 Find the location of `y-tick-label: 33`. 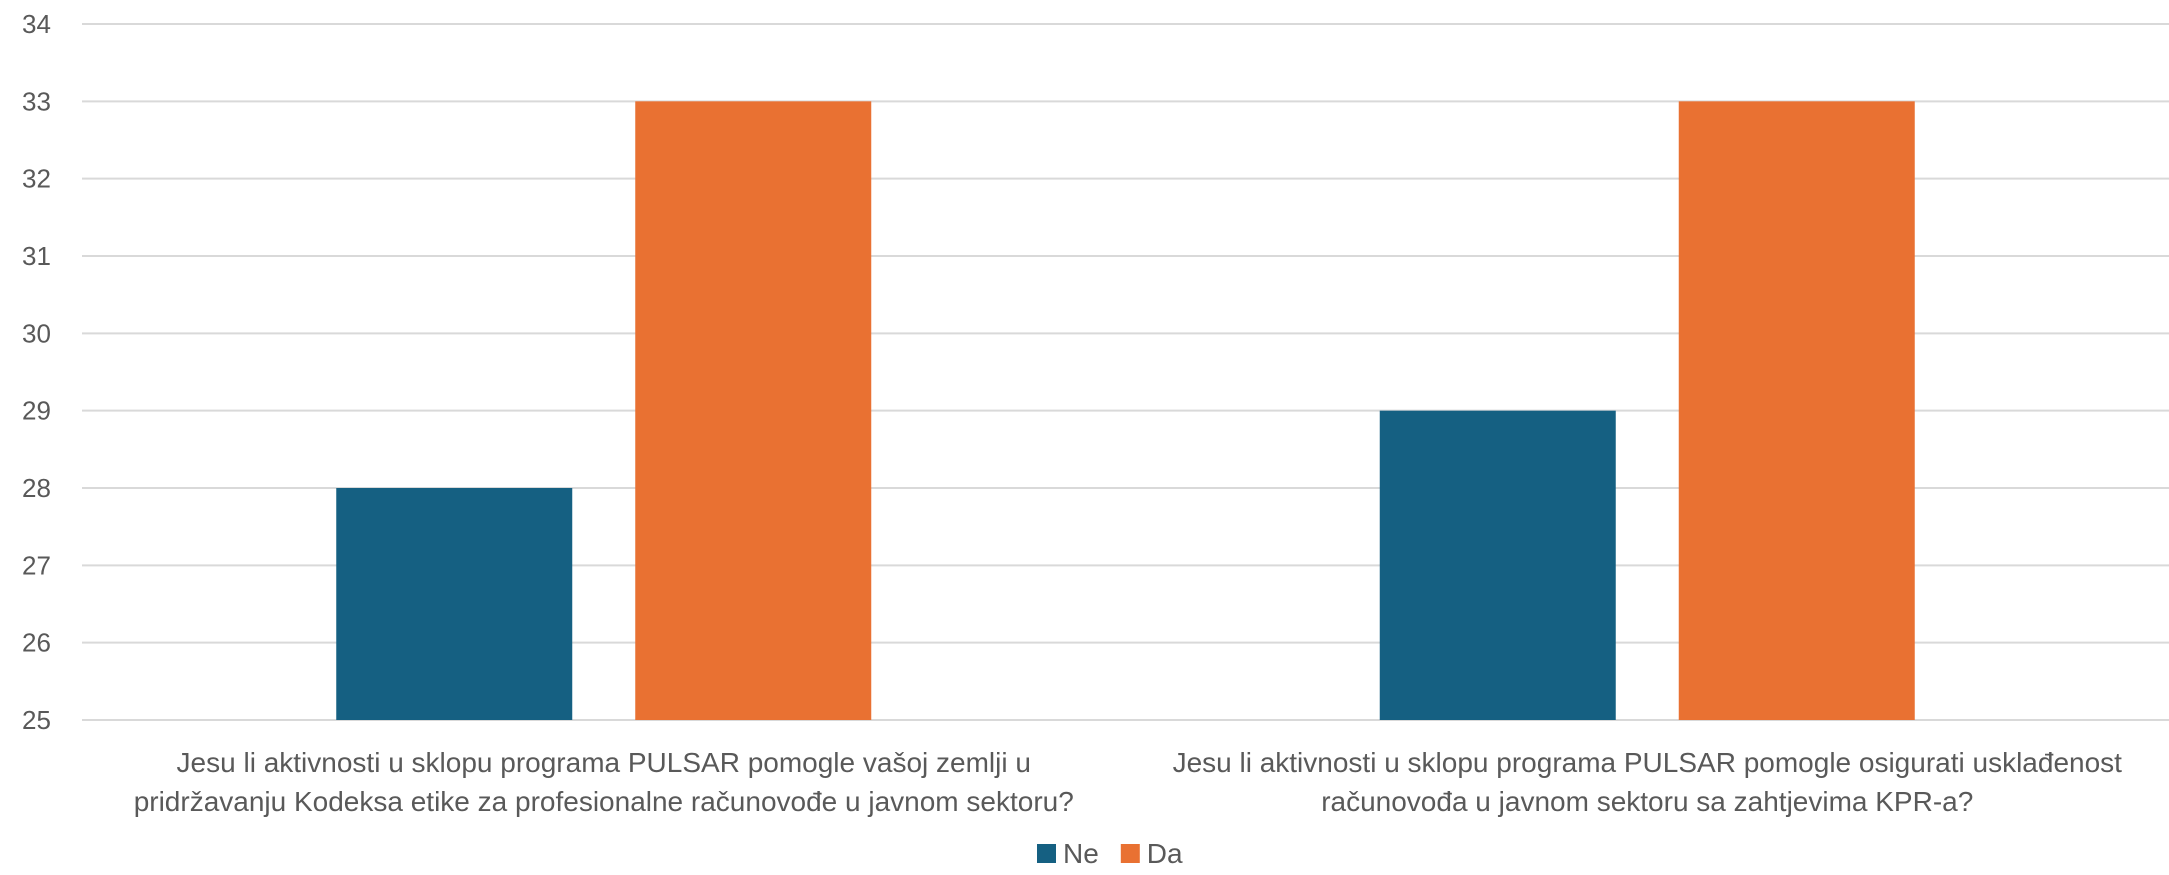

y-tick-label: 33 is located at coordinates (36, 101).